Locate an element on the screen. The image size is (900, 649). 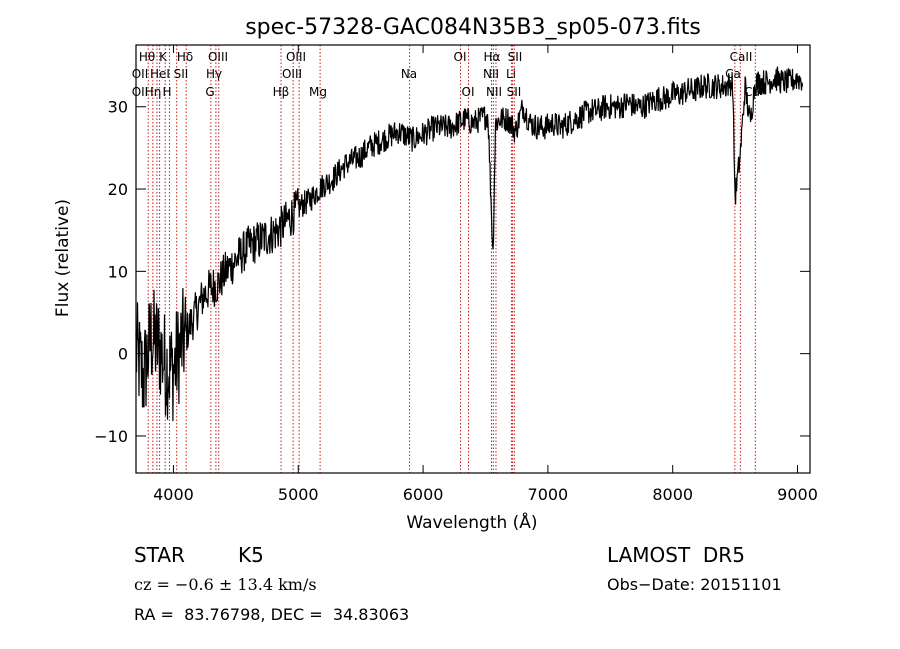
x-tick-label-5: 9000 is located at coordinates (797, 494).